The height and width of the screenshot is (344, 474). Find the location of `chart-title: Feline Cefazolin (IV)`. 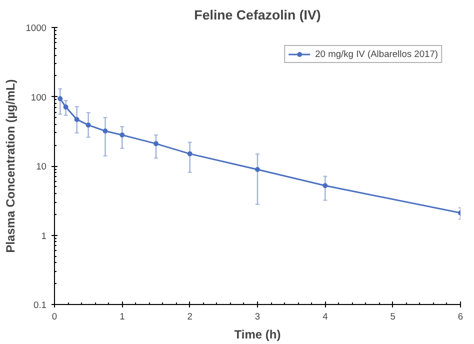

chart-title: Feline Cefazolin (IV) is located at coordinates (257, 15).